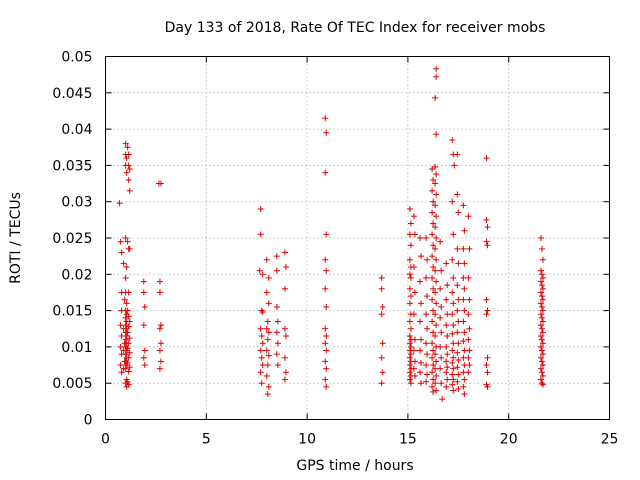 This screenshot has width=640, height=480. I want to click on x-tick-labels: 0 5 10 15 20 25, so click(359, 440).